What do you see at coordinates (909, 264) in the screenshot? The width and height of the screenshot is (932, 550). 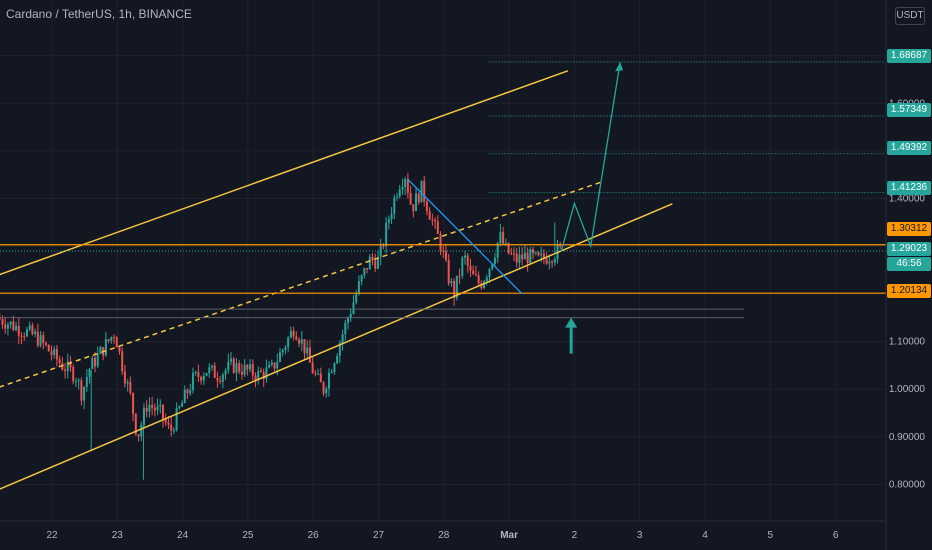 I see `price-countdown: 46:56` at bounding box center [909, 264].